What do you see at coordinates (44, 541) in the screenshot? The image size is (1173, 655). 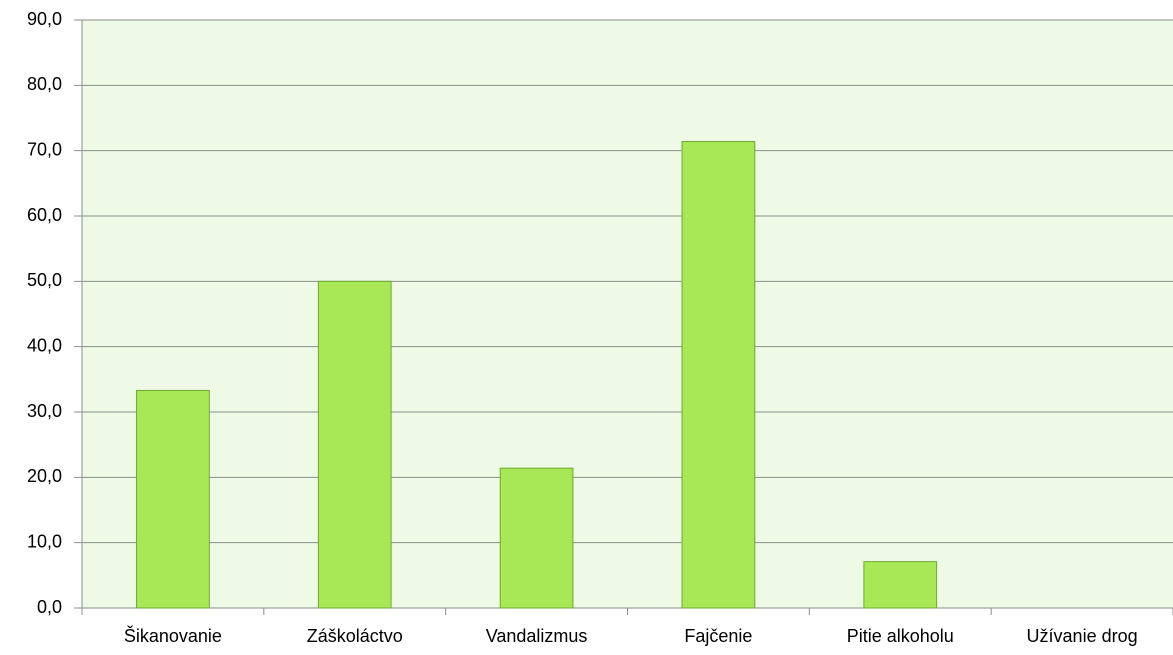 I see `y-tick-label: 10,0` at bounding box center [44, 541].